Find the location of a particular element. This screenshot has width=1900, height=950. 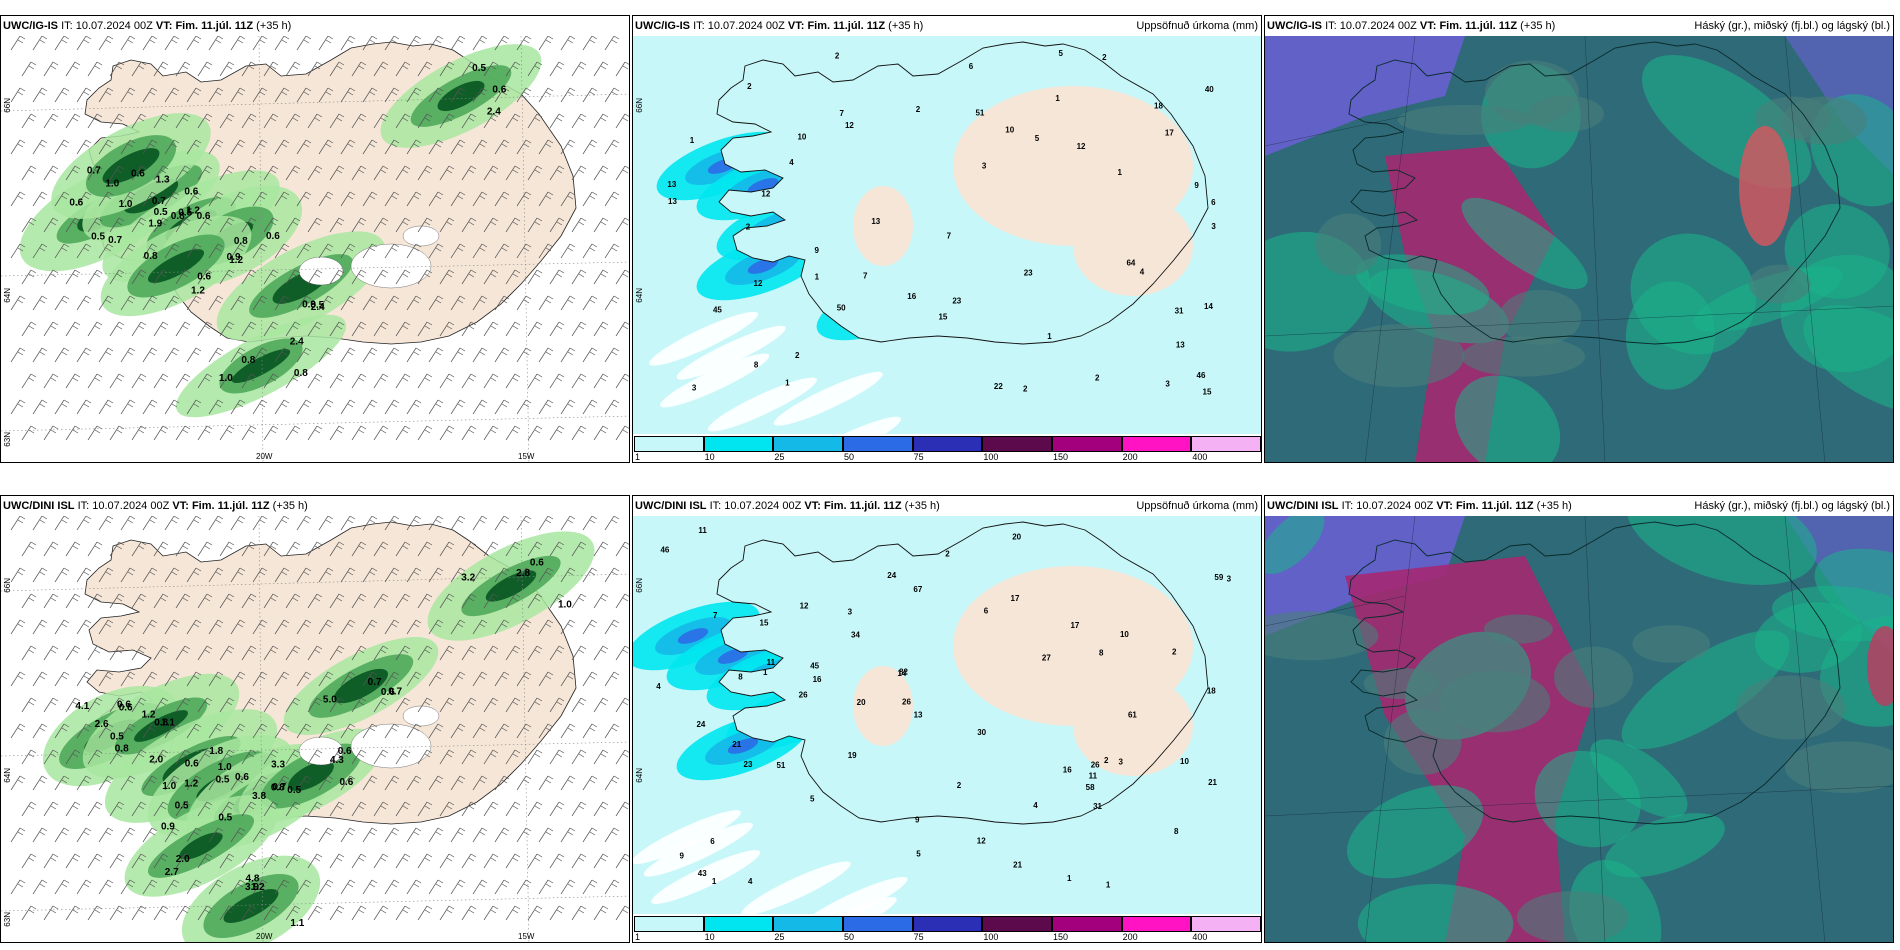

colorbar-tick-label: 75 is located at coordinates (918, 937).